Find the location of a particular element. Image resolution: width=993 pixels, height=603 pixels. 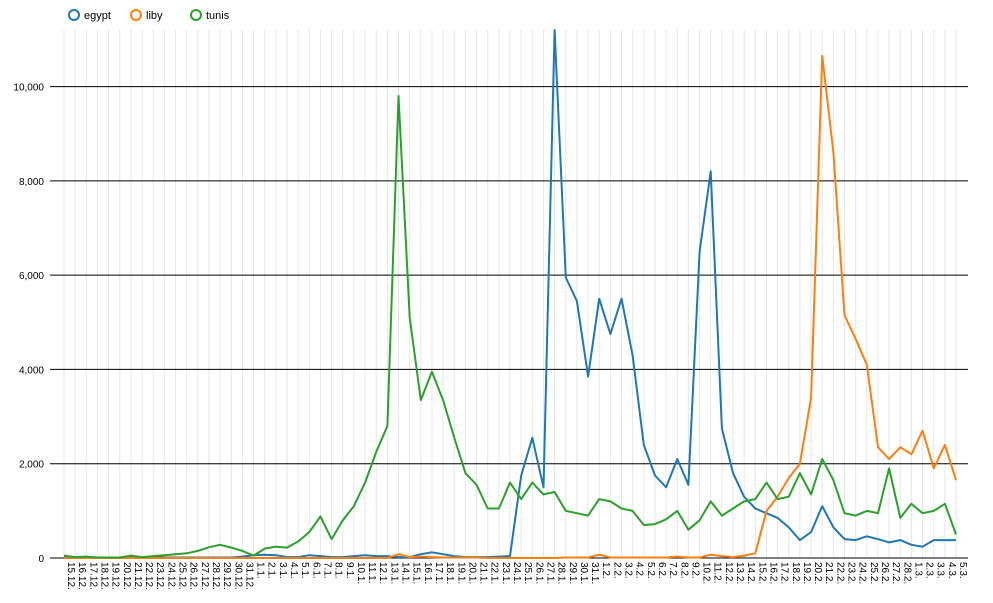

x-tick-label: 15.12. is located at coordinates (70, 576).